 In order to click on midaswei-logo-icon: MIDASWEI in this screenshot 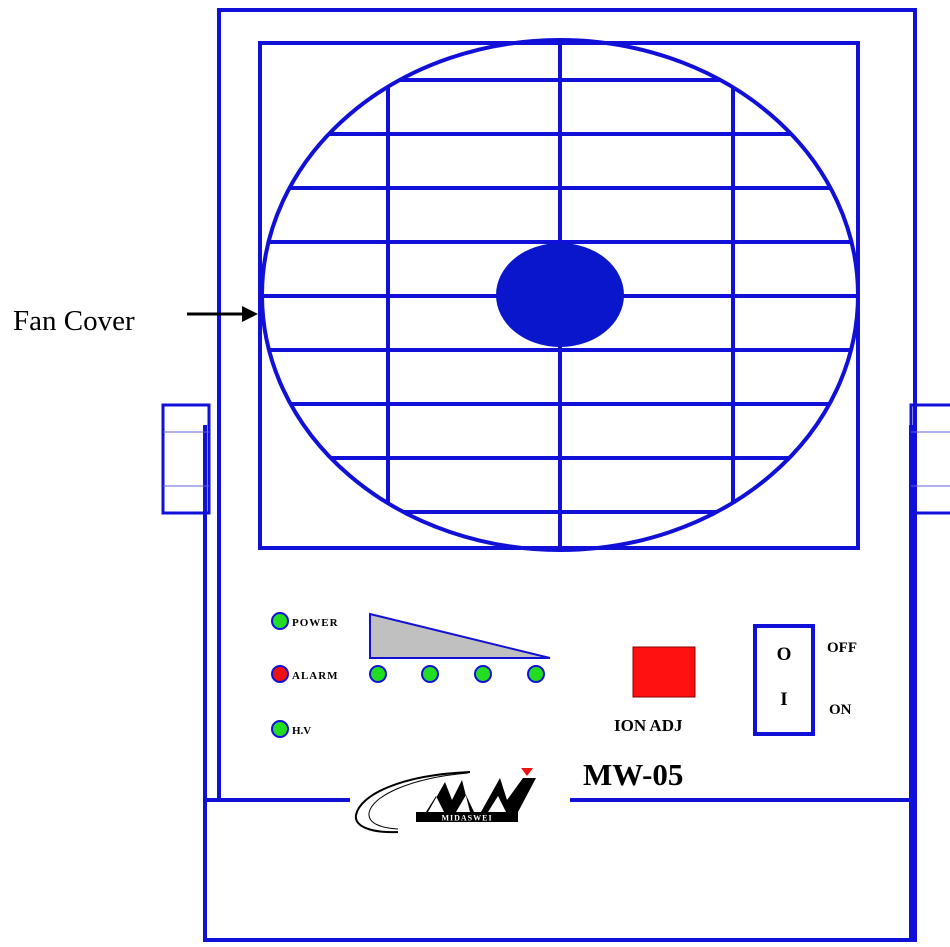, I will do `click(460, 804)`.